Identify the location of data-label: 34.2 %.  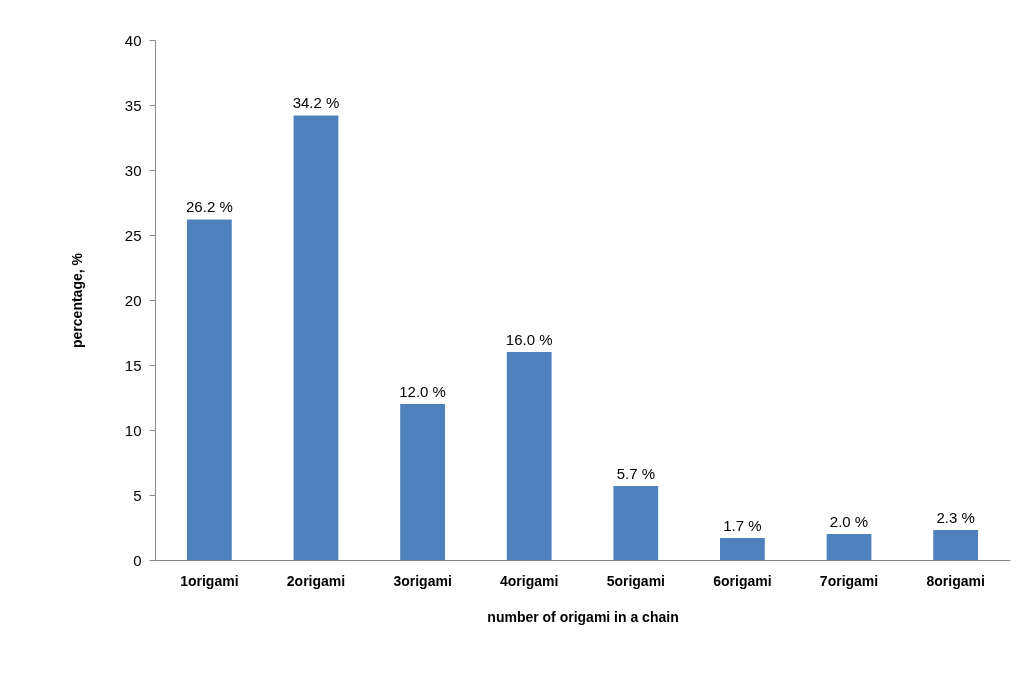
(316, 103).